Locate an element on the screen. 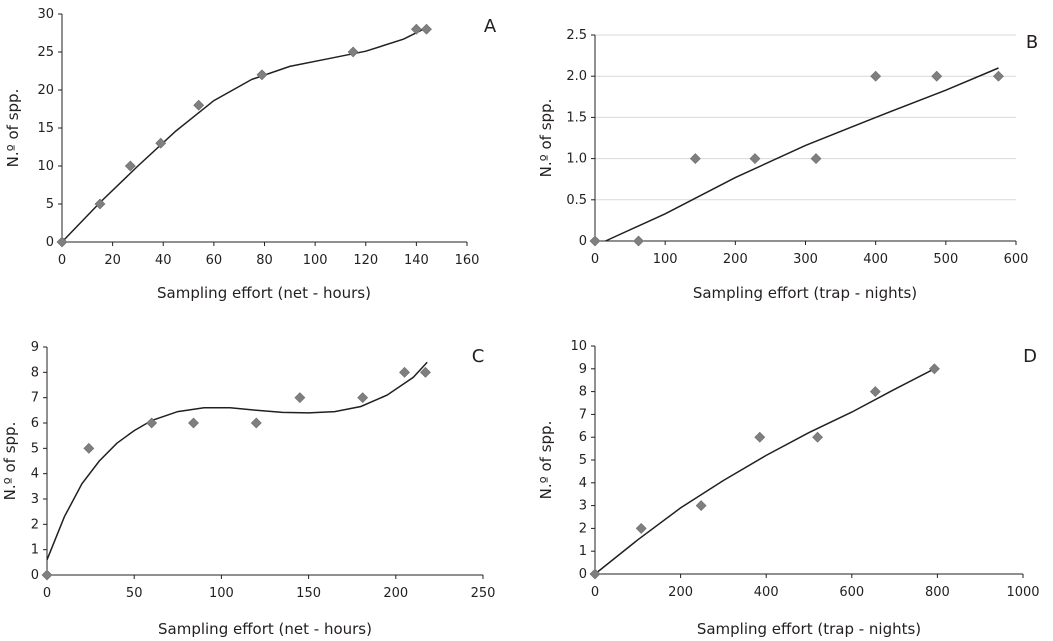 This screenshot has width=1053, height=641. y-tick-label: 2.5 is located at coordinates (576, 35).